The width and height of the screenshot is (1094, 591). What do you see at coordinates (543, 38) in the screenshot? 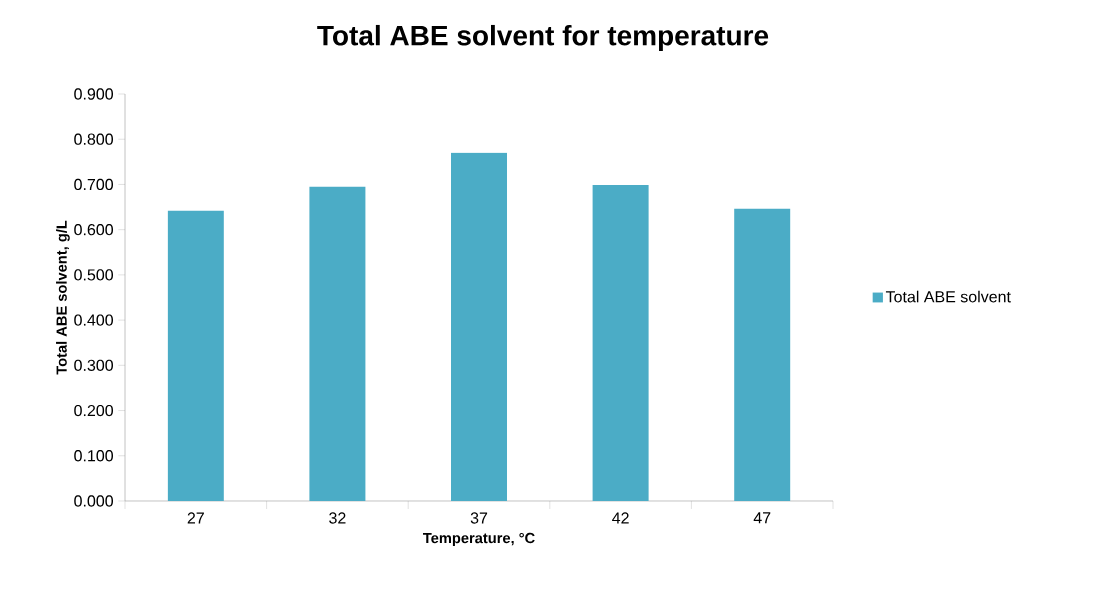
I see `chart-title: Total ABE solvent for temperature` at bounding box center [543, 38].